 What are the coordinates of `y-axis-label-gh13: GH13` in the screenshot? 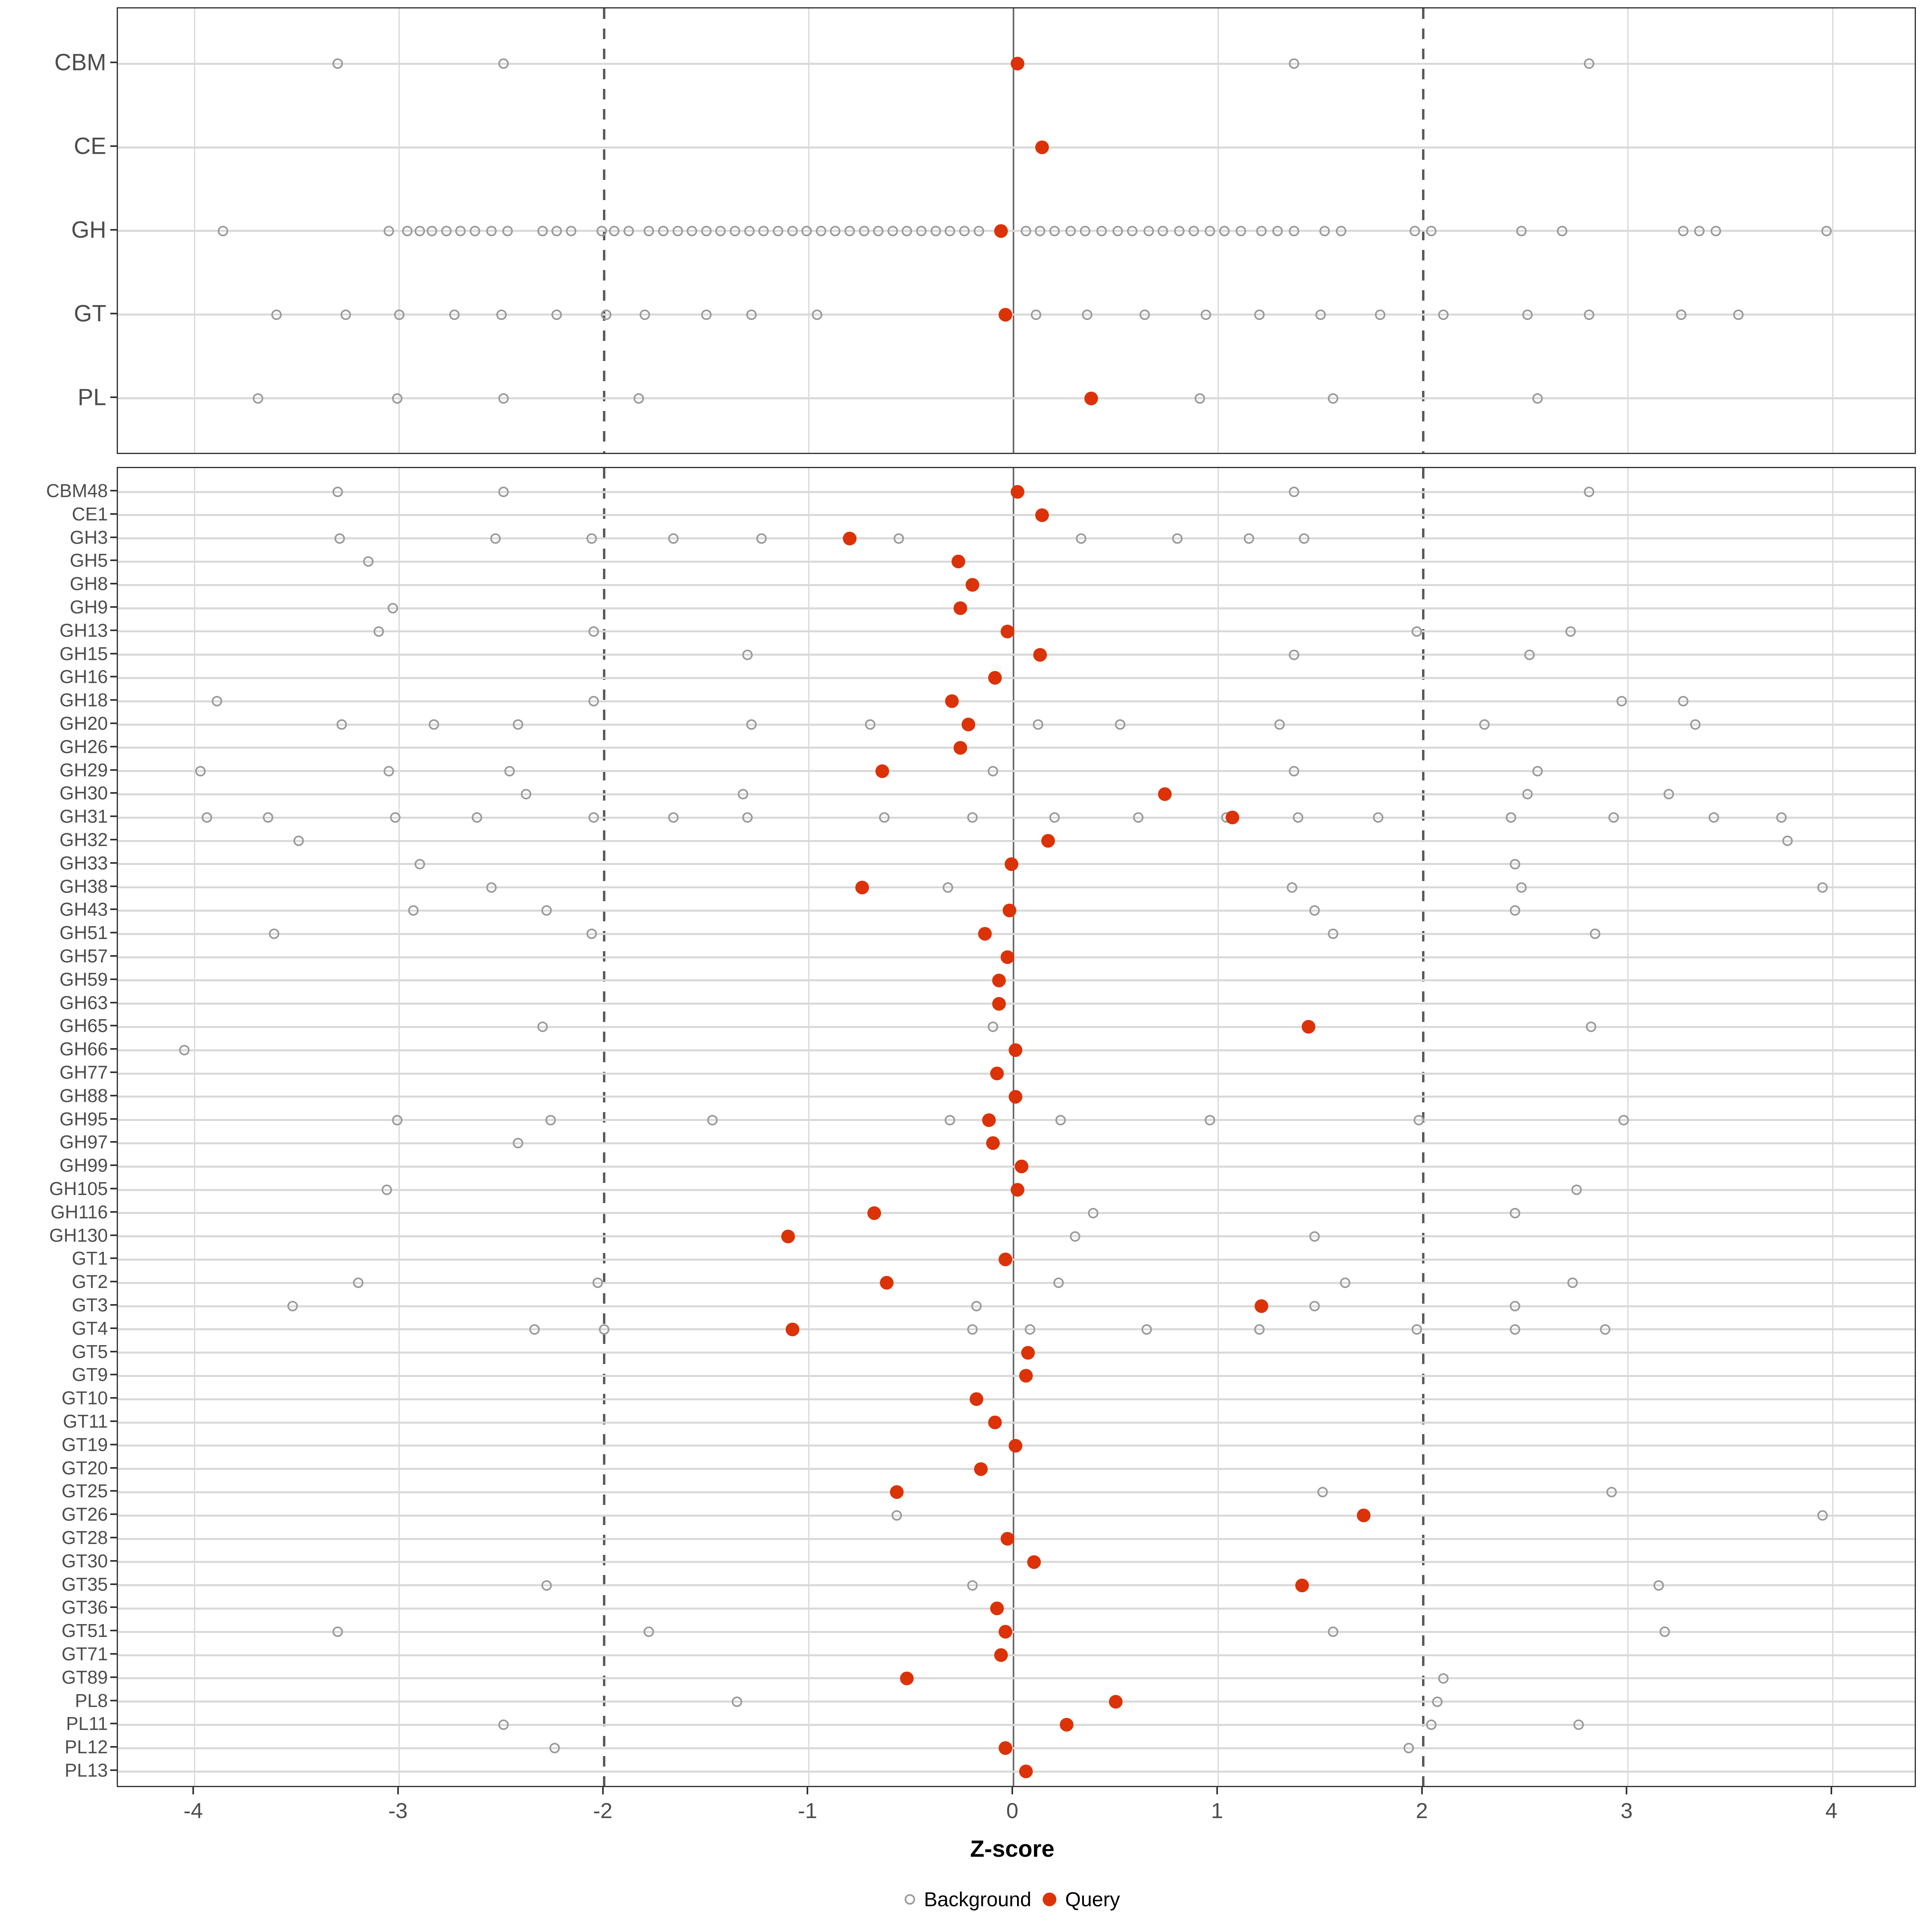 It's located at (83, 630).